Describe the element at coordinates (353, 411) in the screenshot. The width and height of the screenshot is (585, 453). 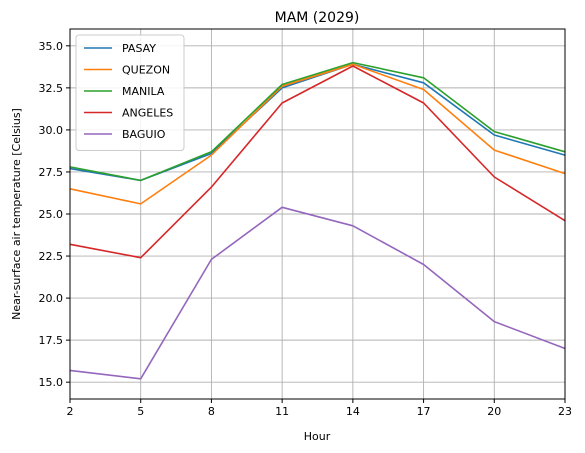
I see `x-tick-label: 14` at that location.